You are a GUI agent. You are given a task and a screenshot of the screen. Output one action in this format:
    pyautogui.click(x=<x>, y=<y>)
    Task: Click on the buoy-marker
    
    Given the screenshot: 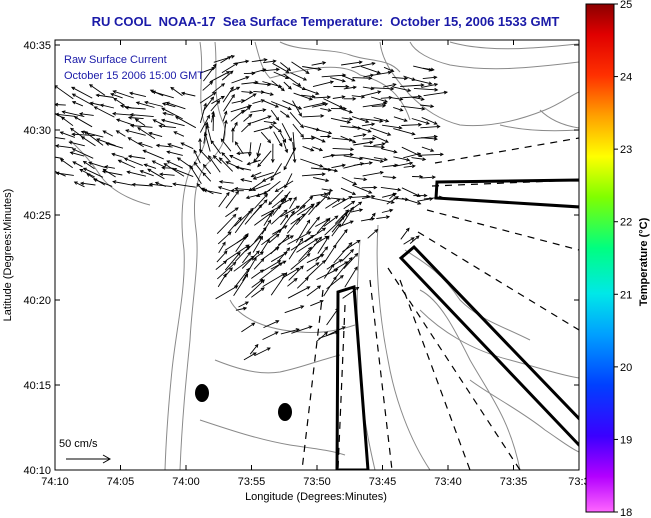 What is the action you would take?
    pyautogui.click(x=202, y=393)
    